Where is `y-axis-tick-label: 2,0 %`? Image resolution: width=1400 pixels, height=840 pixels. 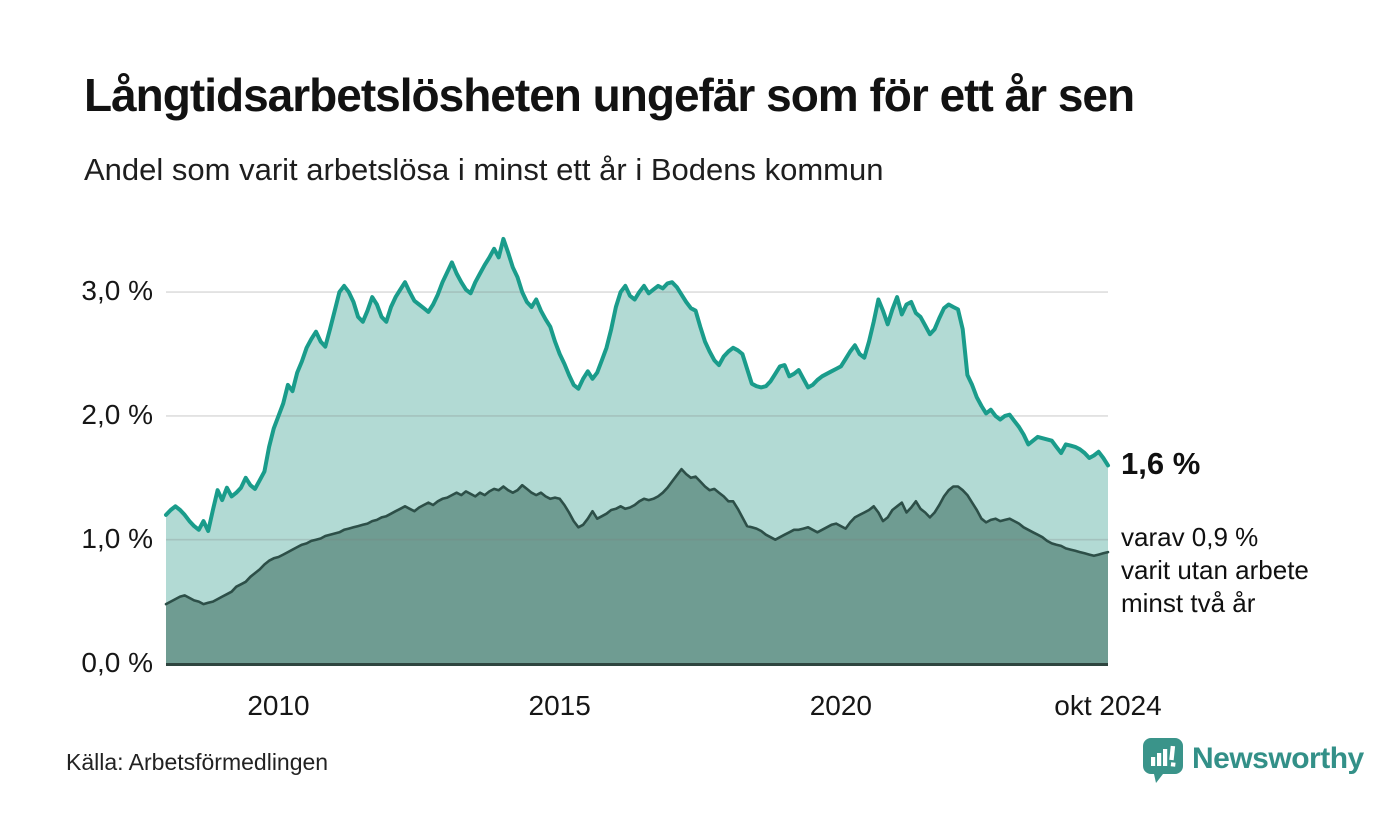 y-axis-tick-label: 2,0 % is located at coordinates (117, 414).